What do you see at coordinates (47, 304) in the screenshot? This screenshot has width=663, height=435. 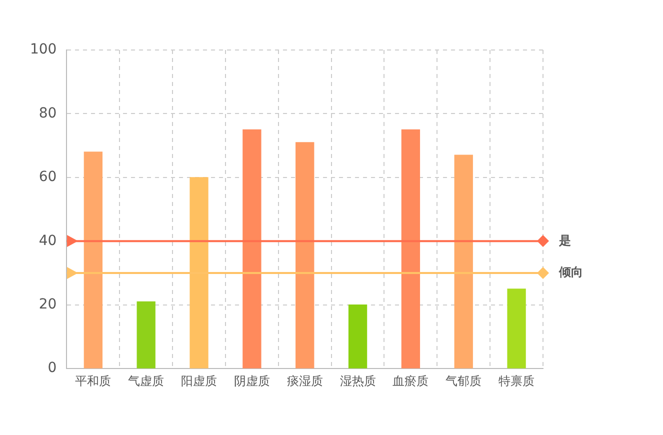 I see `y-tick-label: 20` at bounding box center [47, 304].